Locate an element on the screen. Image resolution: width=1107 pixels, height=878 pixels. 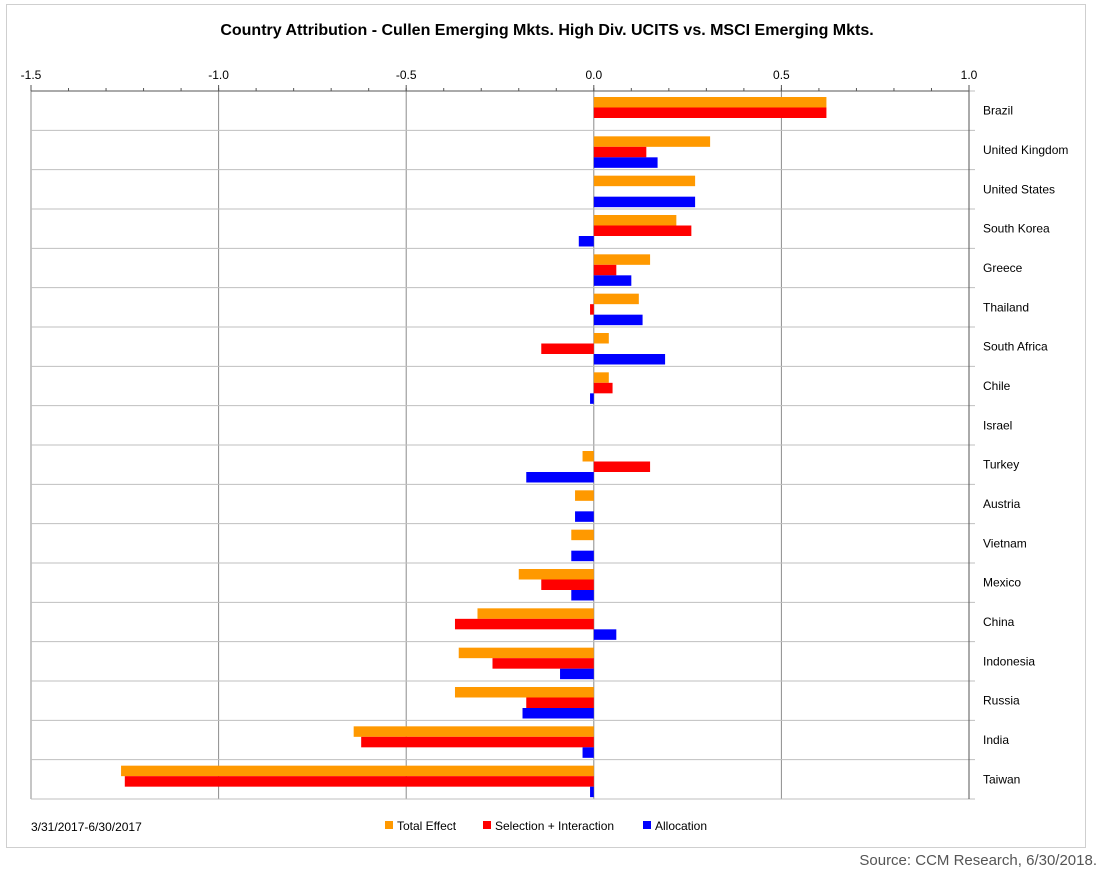
legend-label: Allocation is located at coordinates (681, 826).